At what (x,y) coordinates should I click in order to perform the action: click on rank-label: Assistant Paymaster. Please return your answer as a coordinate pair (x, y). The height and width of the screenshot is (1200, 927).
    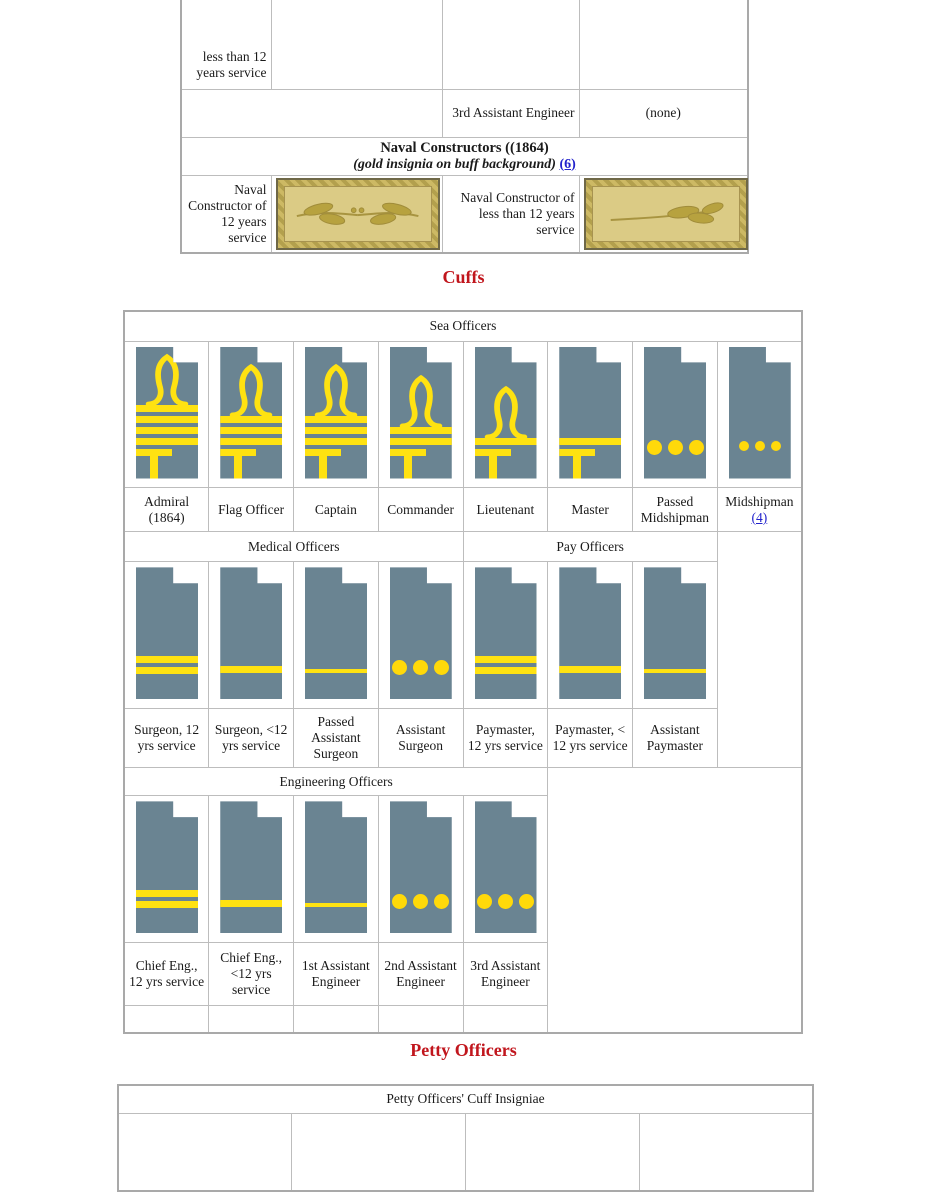
    Looking at the image, I should click on (674, 738).